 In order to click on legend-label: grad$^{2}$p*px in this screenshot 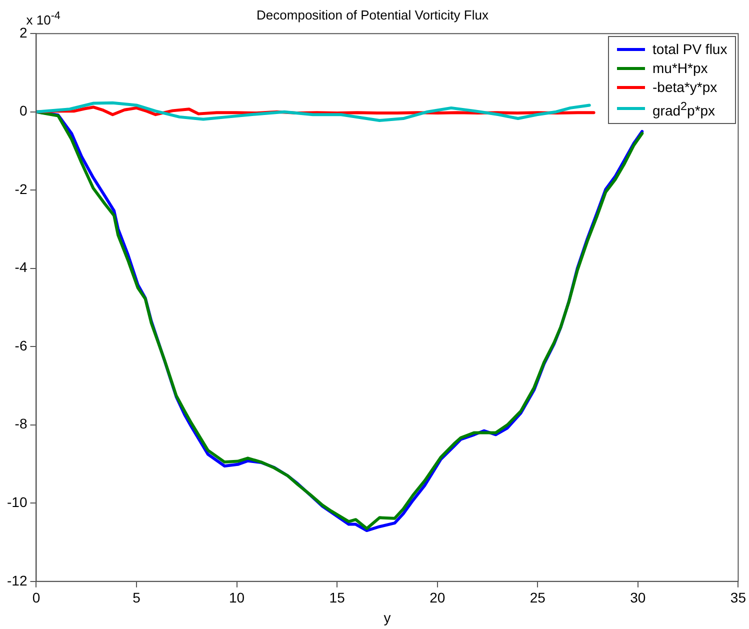, I will do `click(684, 109)`.